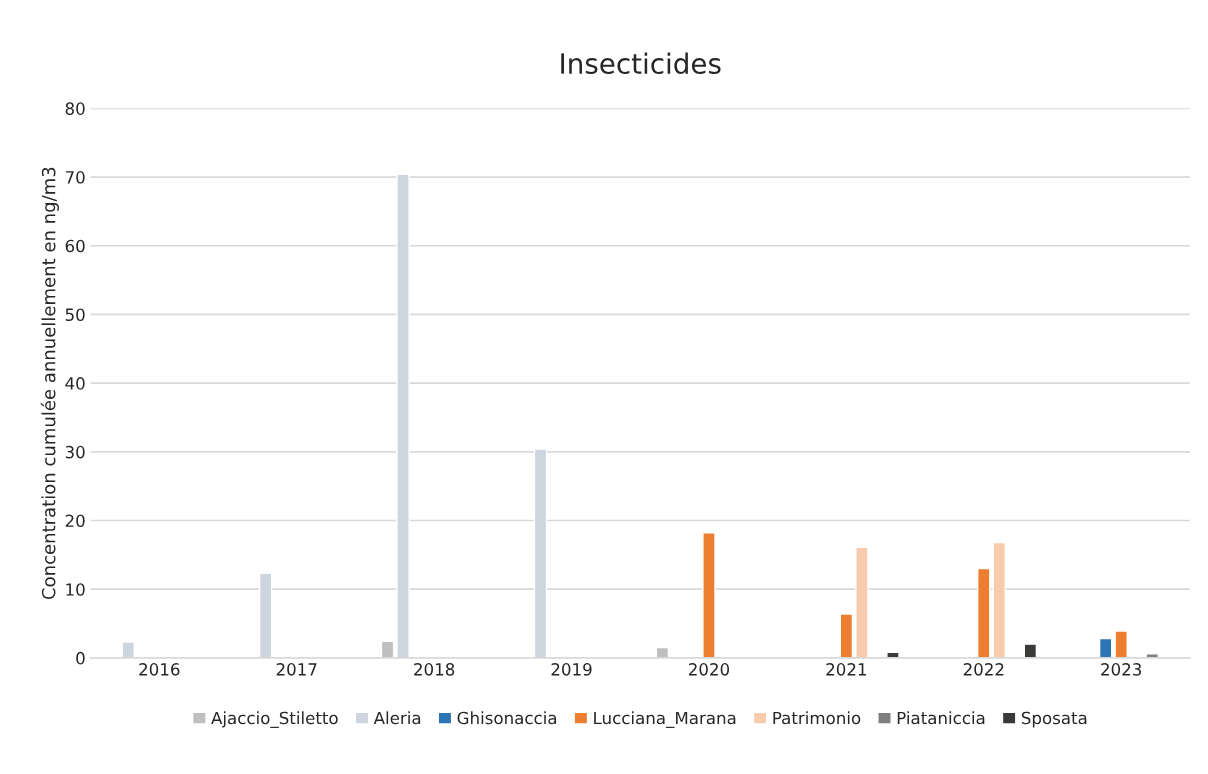 The width and height of the screenshot is (1208, 774). Describe the element at coordinates (641, 63) in the screenshot. I see `chart-title: Insecticides` at that location.